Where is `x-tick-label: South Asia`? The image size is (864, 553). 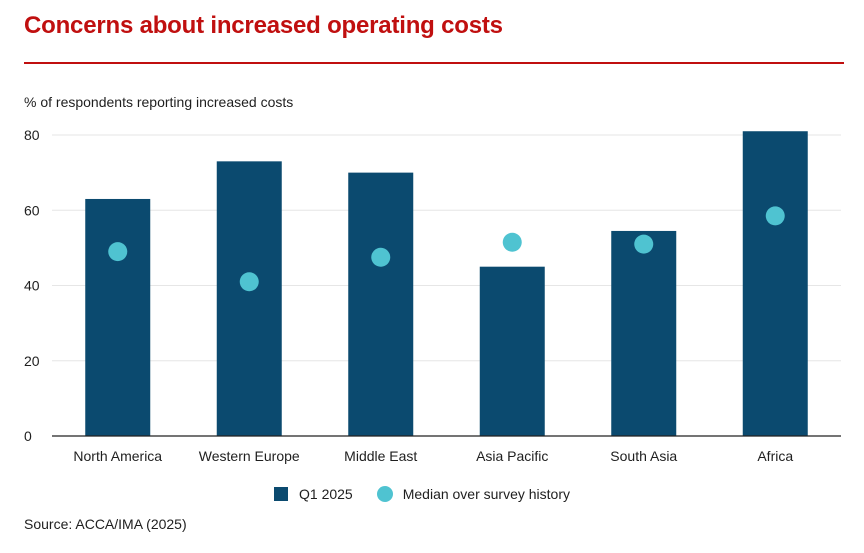
x-tick-label: South Asia is located at coordinates (643, 456).